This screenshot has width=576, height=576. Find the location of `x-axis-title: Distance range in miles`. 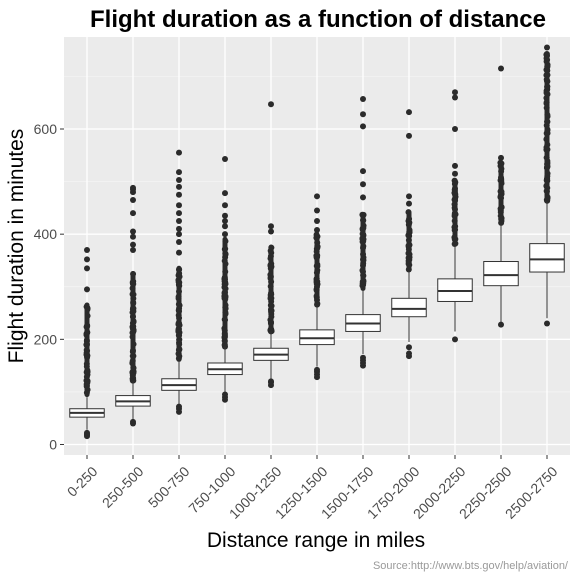

x-axis-title: Distance range in miles is located at coordinates (316, 540).